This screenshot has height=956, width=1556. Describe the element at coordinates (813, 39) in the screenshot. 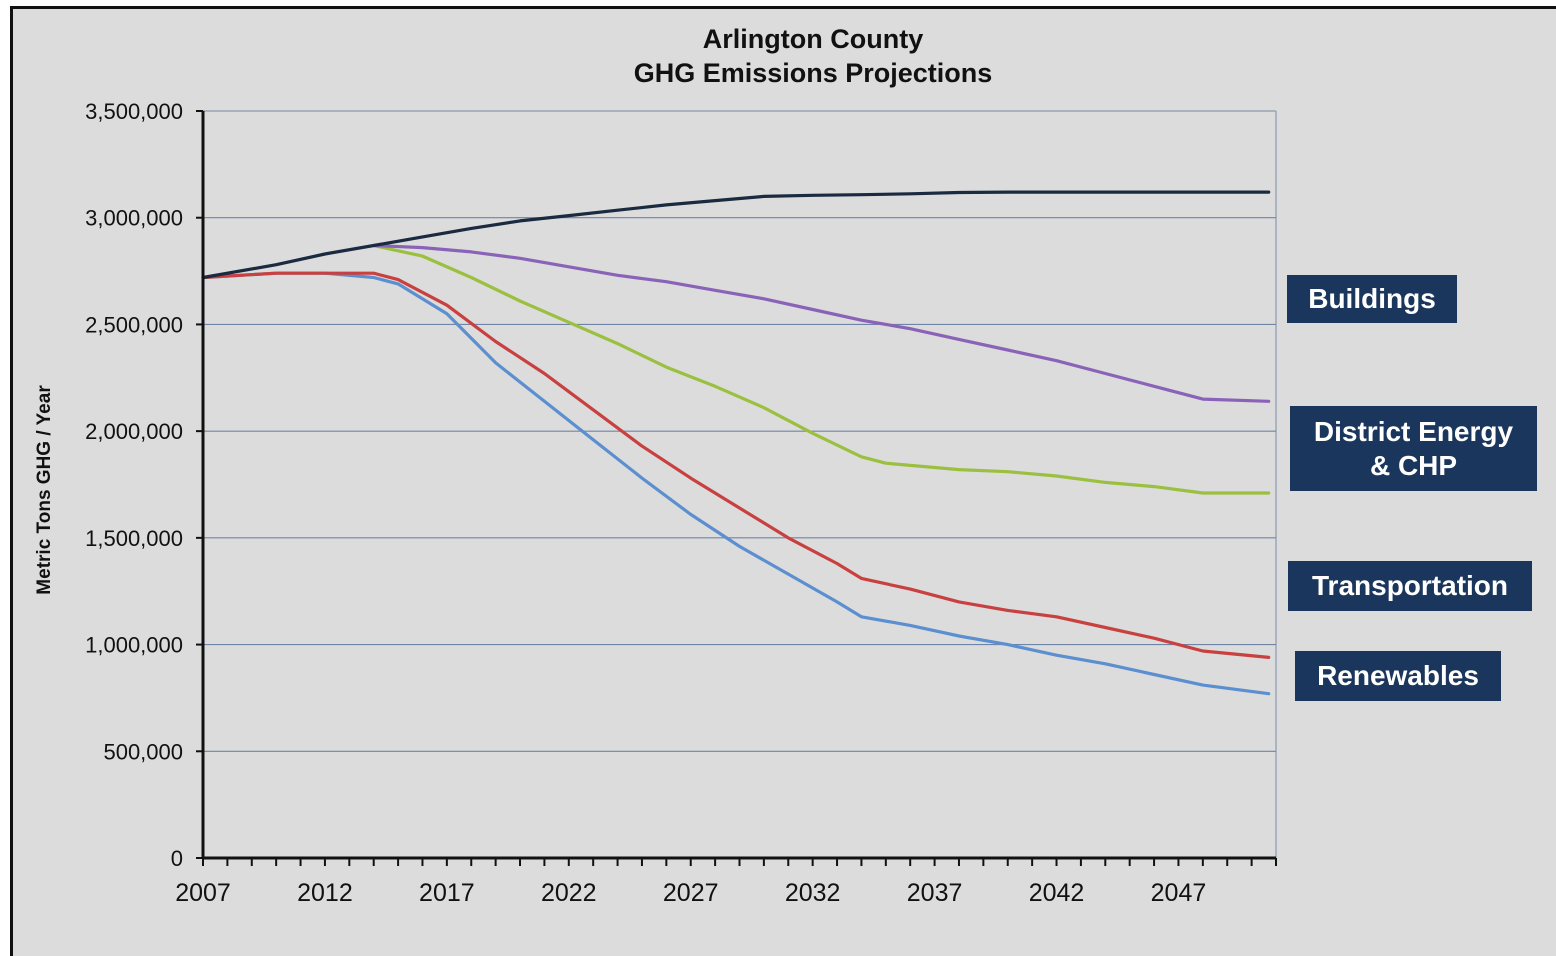

I see `chart-title-line-1: Arlington County` at that location.